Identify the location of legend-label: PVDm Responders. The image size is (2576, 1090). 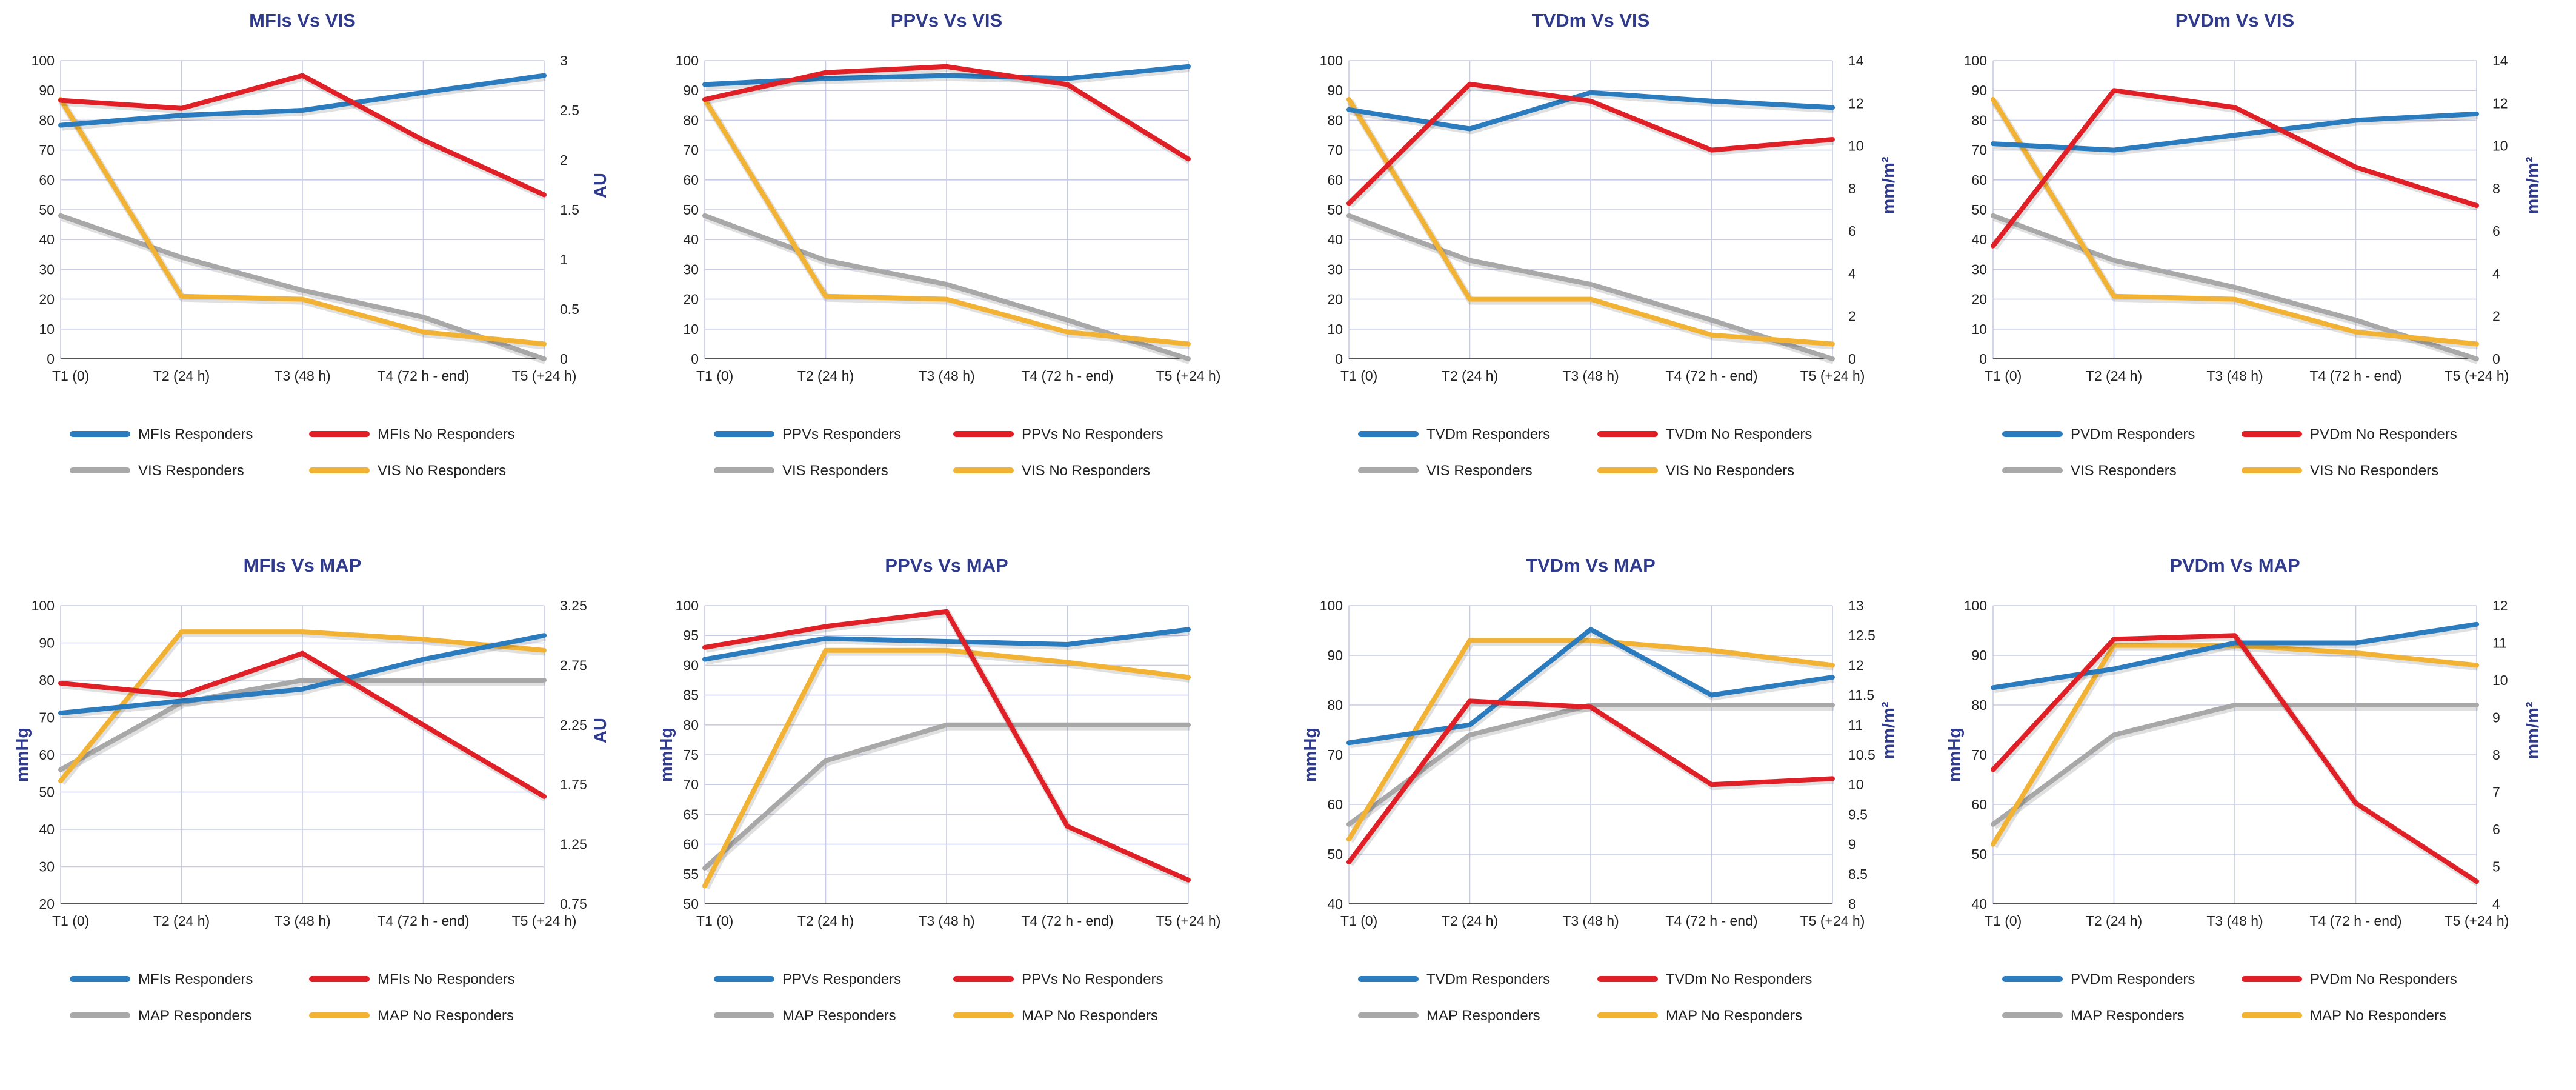
(2133, 979).